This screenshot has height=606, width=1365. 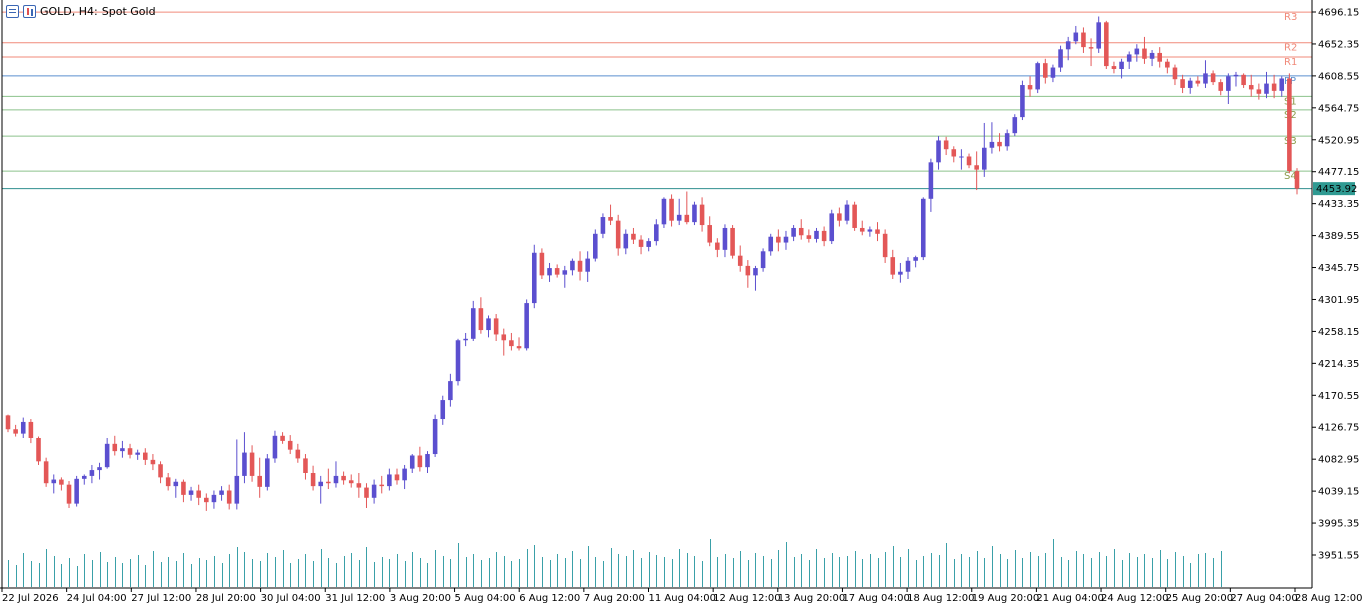 What do you see at coordinates (97, 598) in the screenshot?
I see `x-tick-label: 24 Jul 04:00` at bounding box center [97, 598].